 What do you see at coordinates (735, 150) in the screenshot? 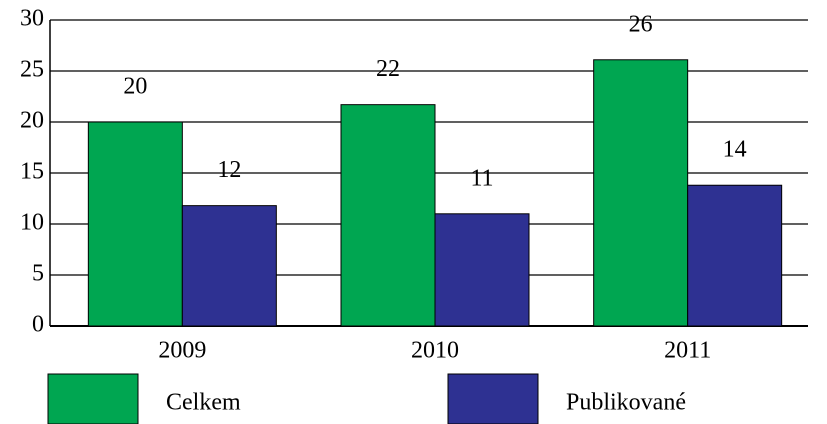
I see `value-label: 14` at bounding box center [735, 150].